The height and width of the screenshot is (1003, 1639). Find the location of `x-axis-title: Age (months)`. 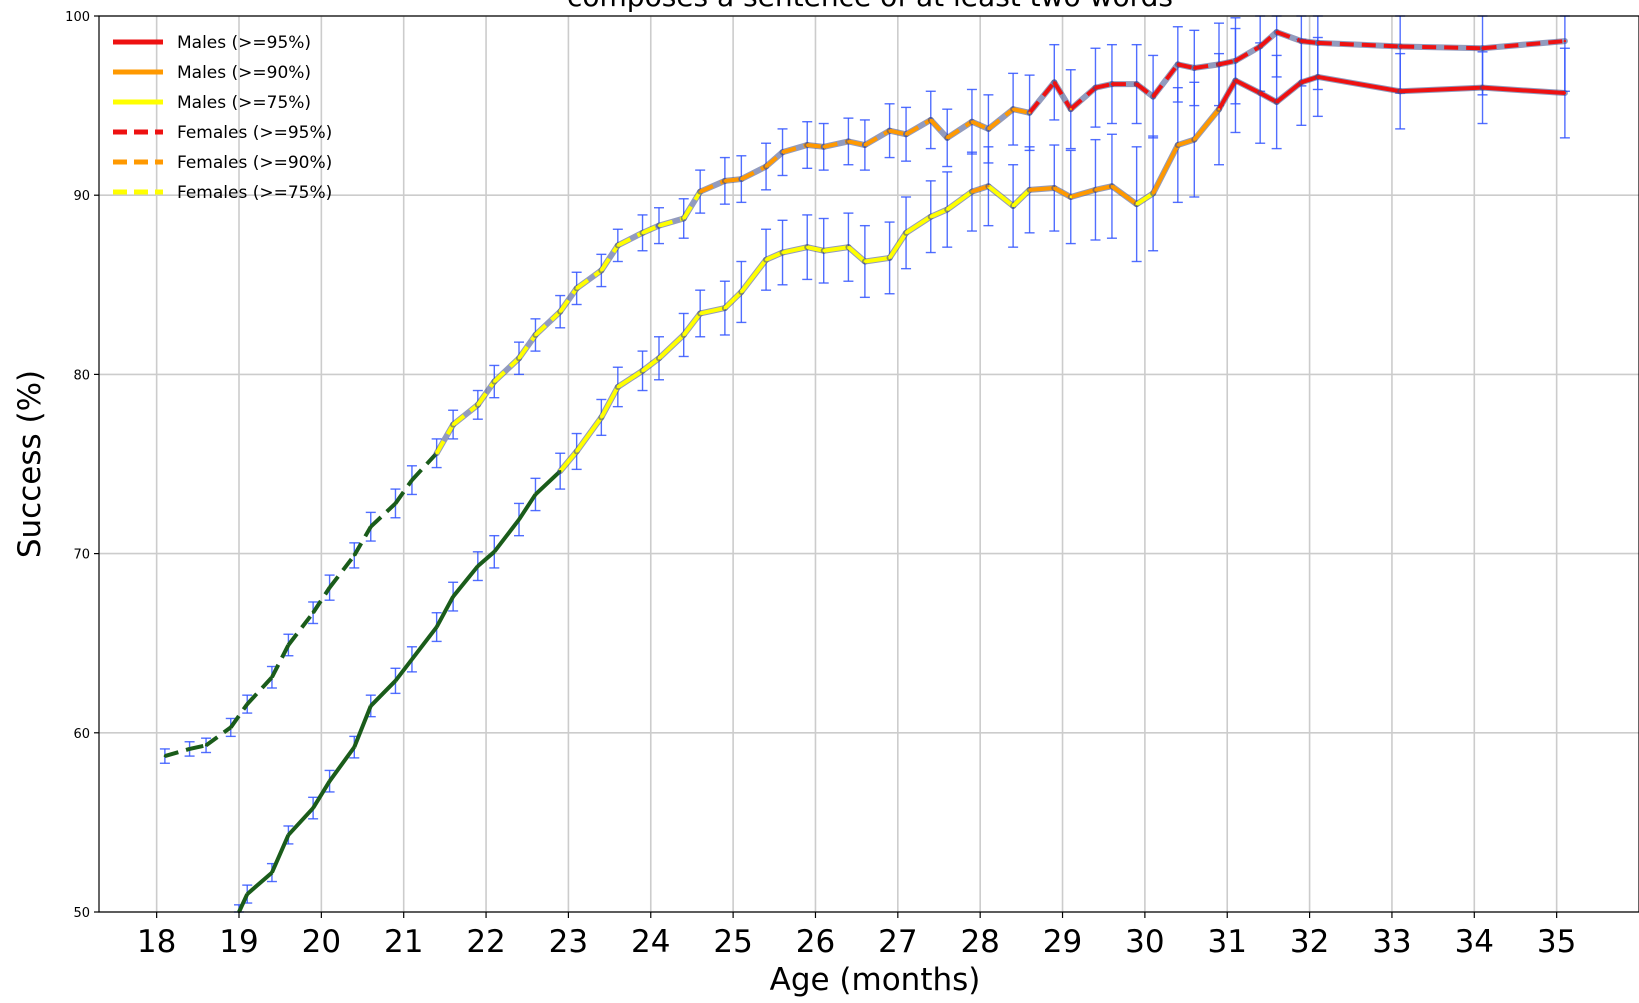

x-axis-title: Age (months) is located at coordinates (875, 980).